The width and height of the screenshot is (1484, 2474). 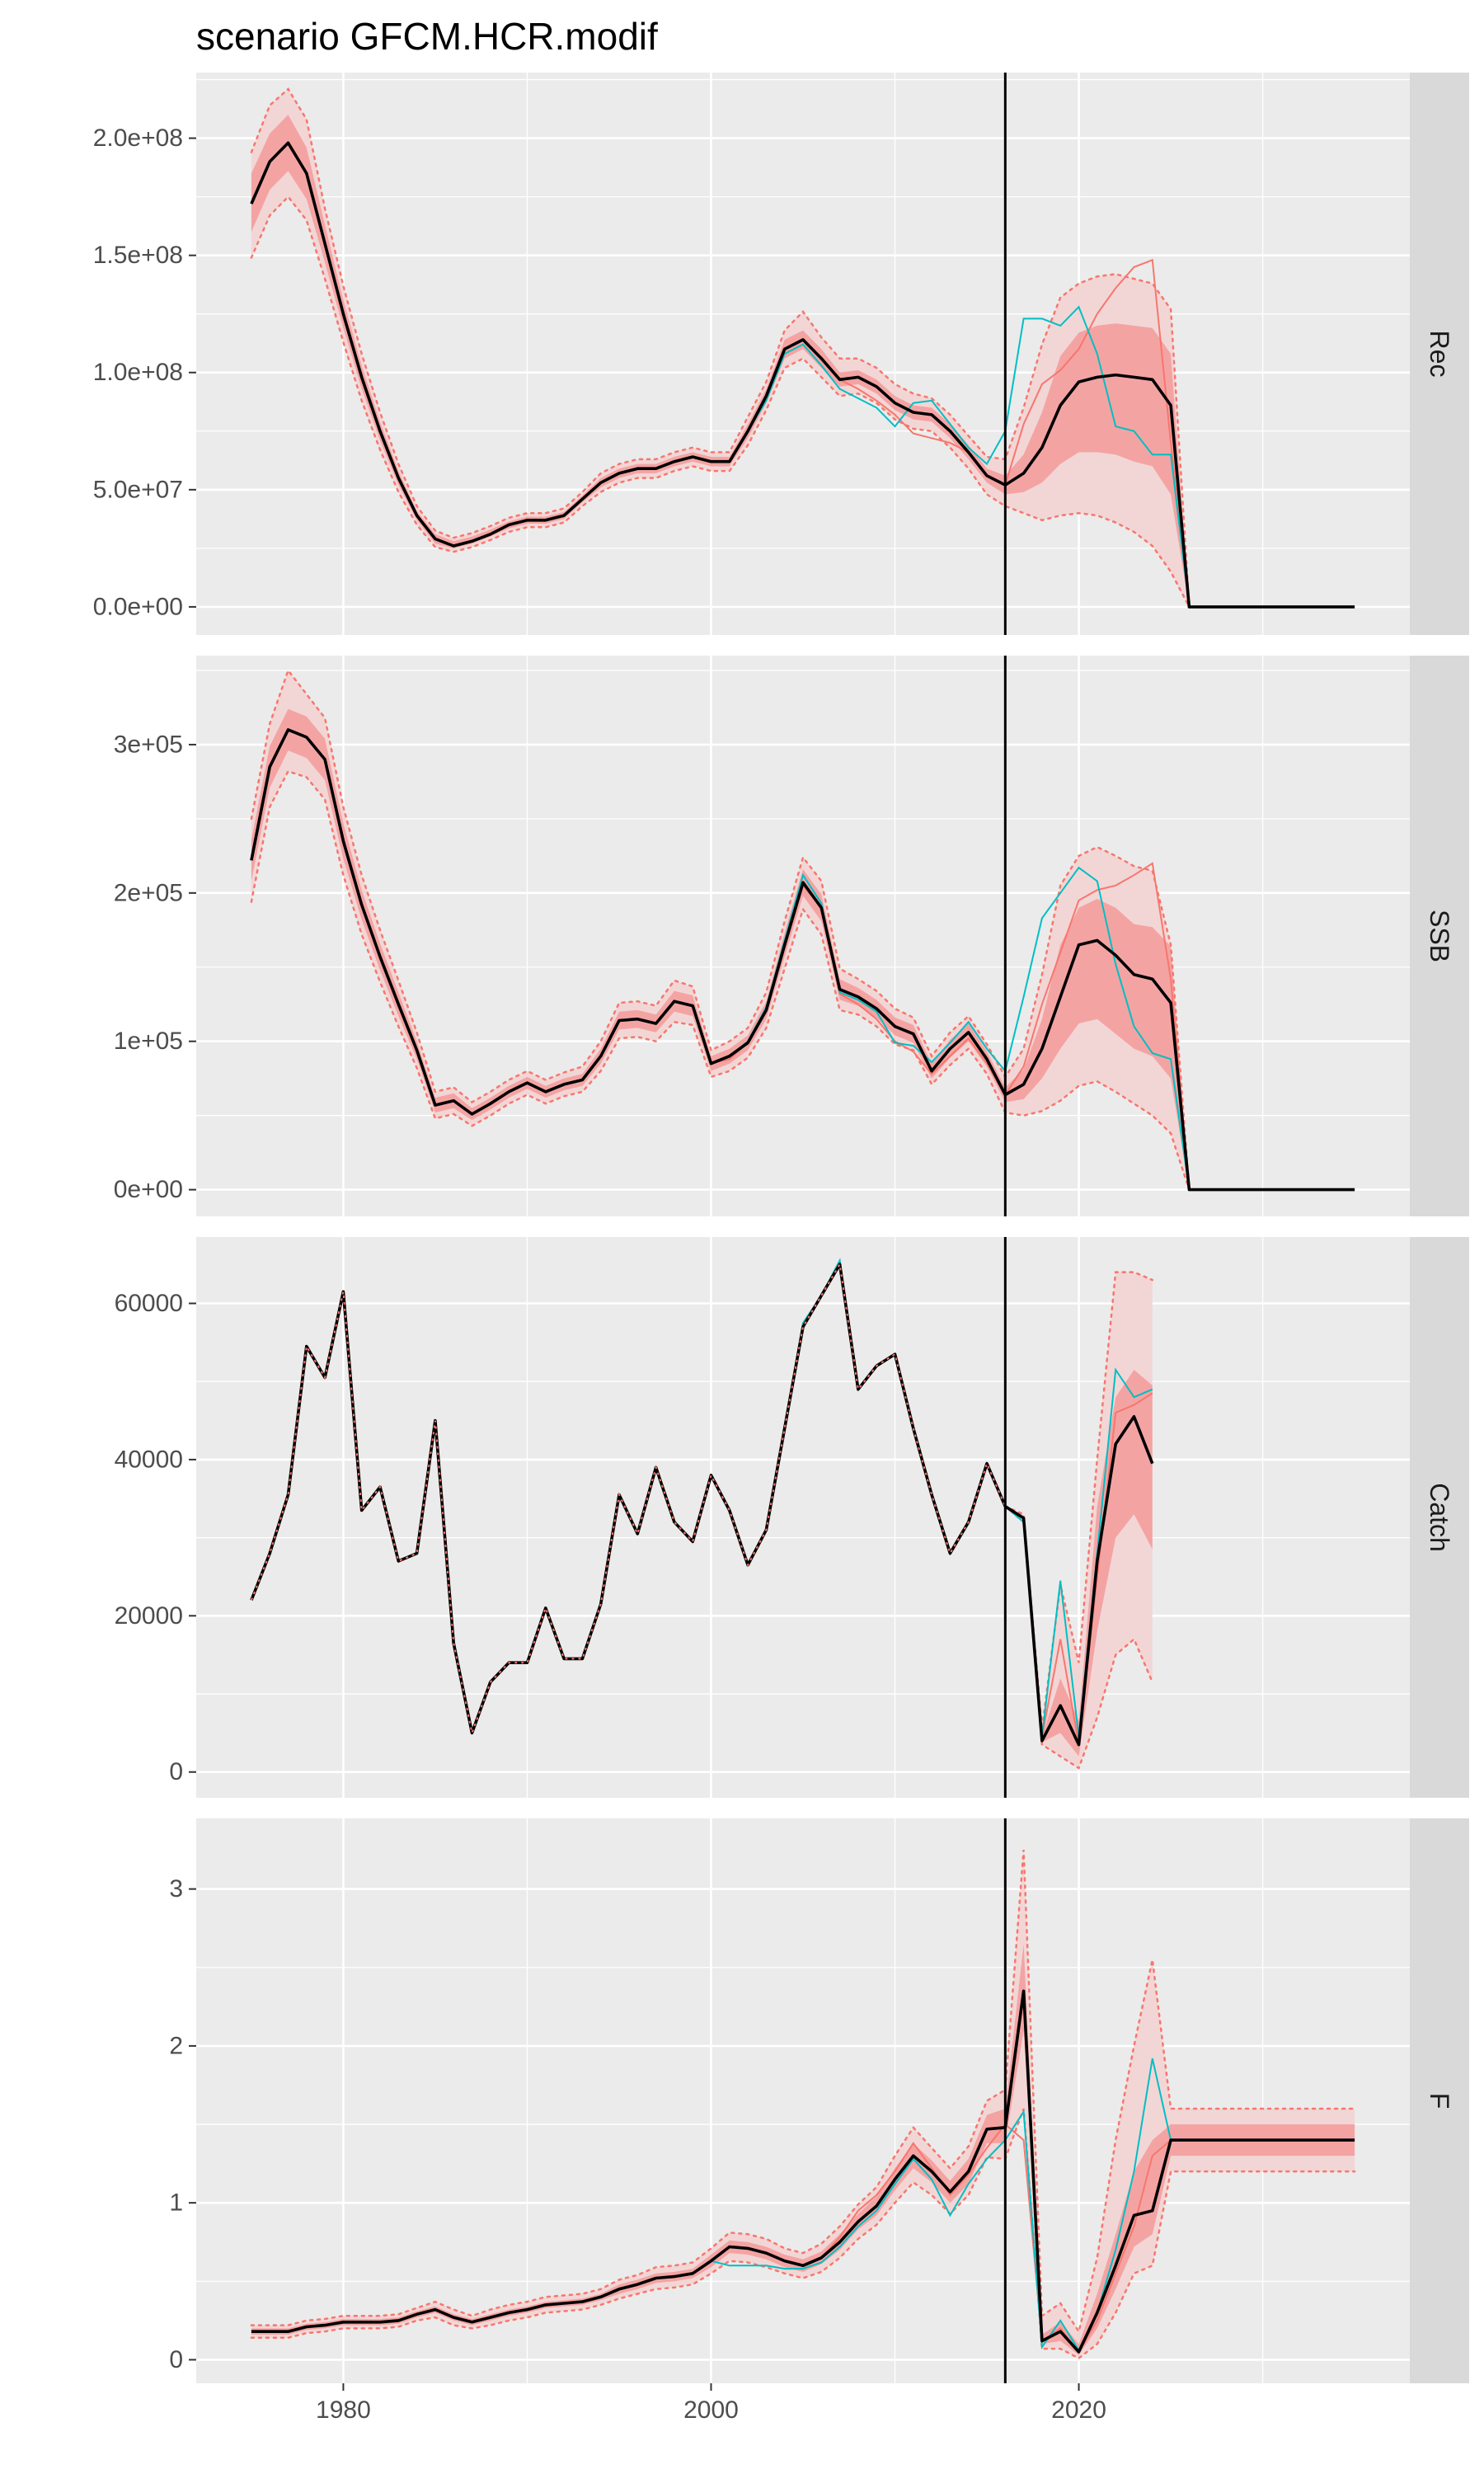 What do you see at coordinates (138, 372) in the screenshot?
I see `y-tick-label: 1.0e+08` at bounding box center [138, 372].